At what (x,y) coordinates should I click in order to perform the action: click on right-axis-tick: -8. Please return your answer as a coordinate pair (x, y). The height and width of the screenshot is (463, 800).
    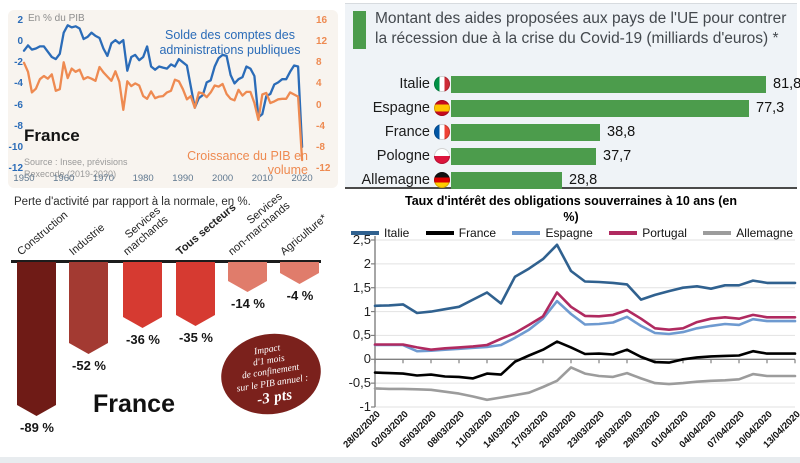
    Looking at the image, I should click on (320, 147).